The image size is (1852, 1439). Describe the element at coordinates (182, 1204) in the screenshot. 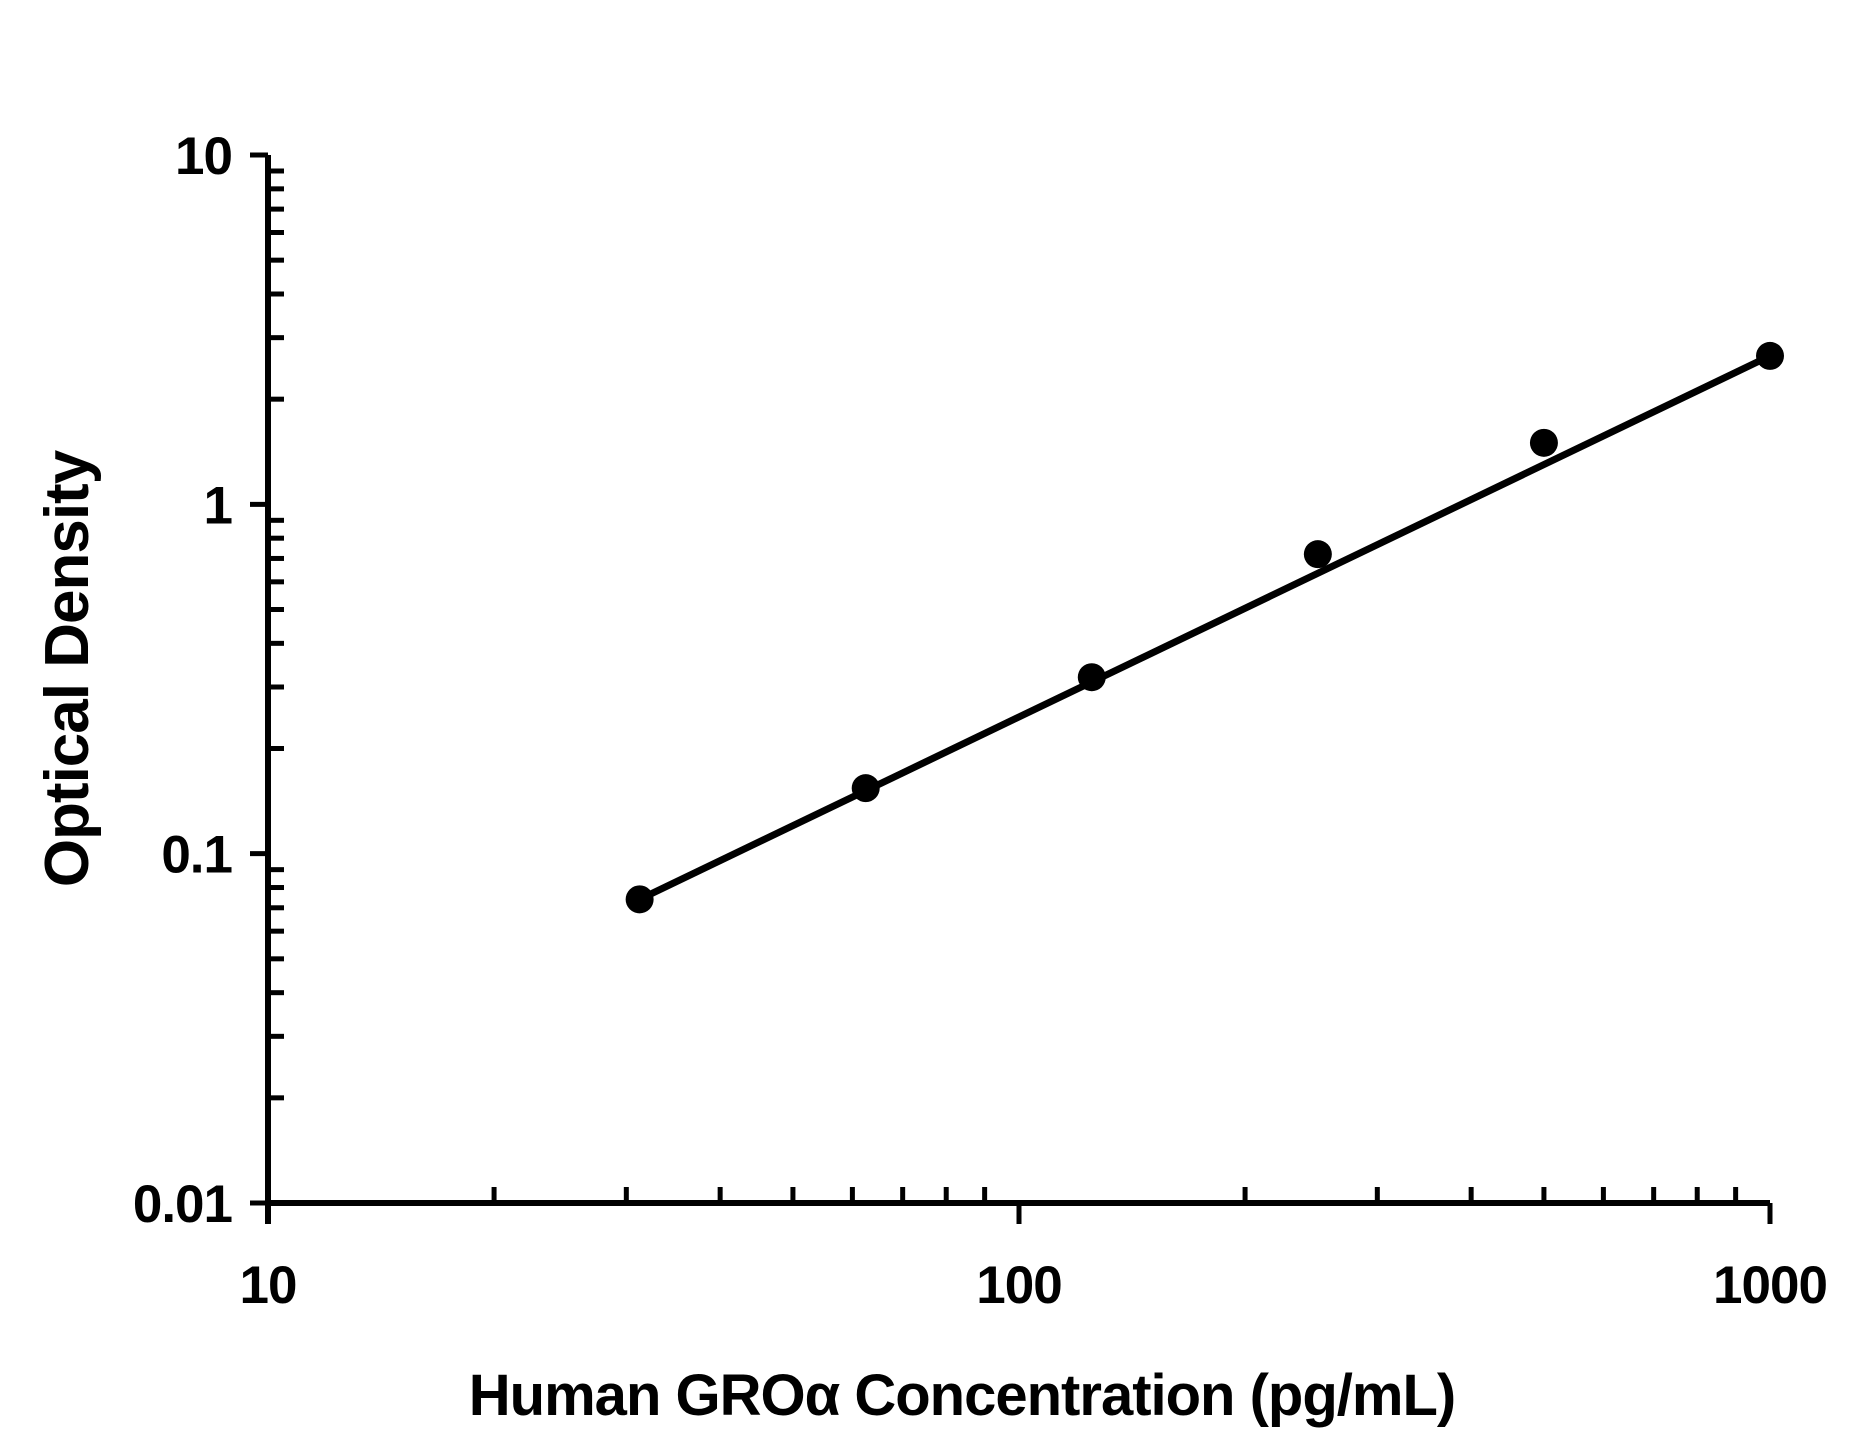

I see `y-tick-label: 0.01` at that location.